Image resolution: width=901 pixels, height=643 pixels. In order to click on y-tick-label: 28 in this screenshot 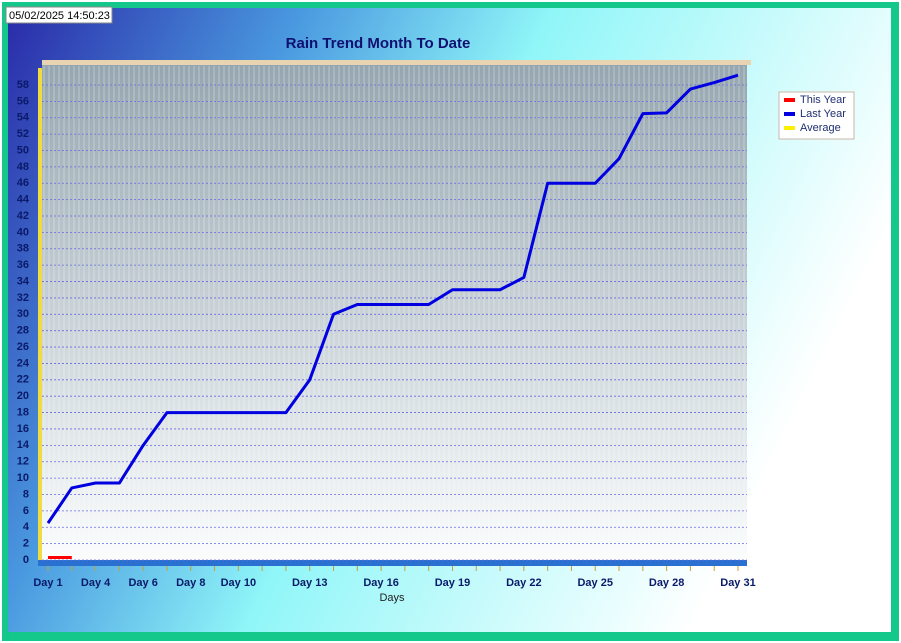, I will do `click(23, 331)`.